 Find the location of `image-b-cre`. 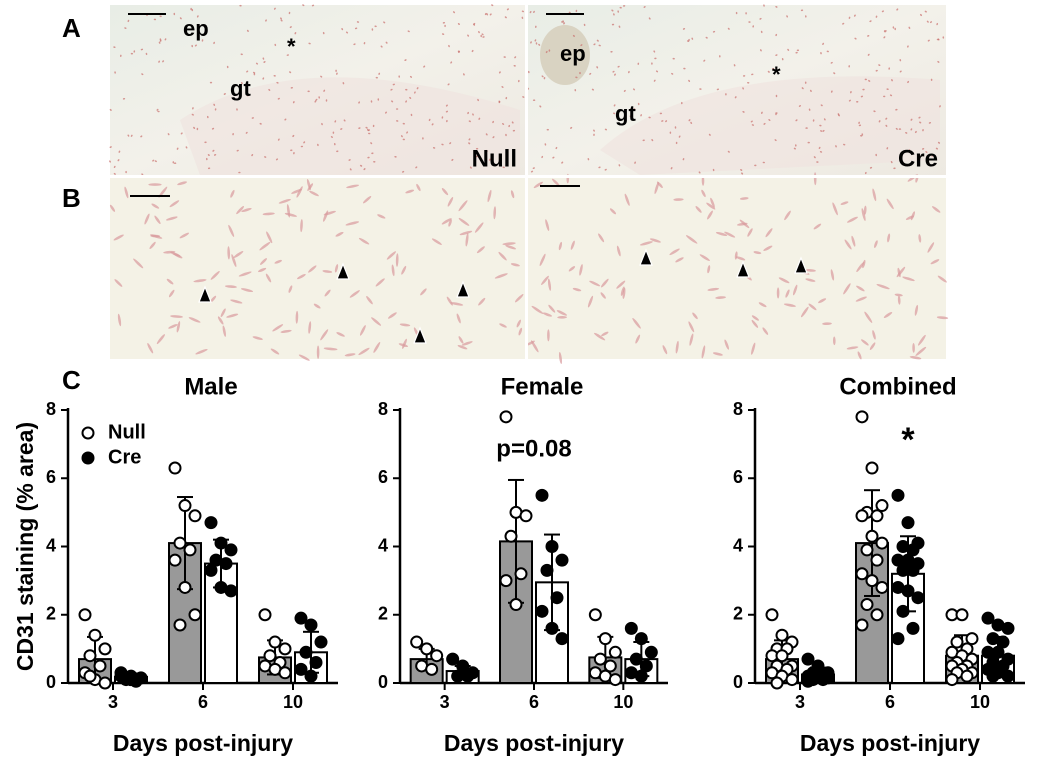

image-b-cre is located at coordinates (737, 268).